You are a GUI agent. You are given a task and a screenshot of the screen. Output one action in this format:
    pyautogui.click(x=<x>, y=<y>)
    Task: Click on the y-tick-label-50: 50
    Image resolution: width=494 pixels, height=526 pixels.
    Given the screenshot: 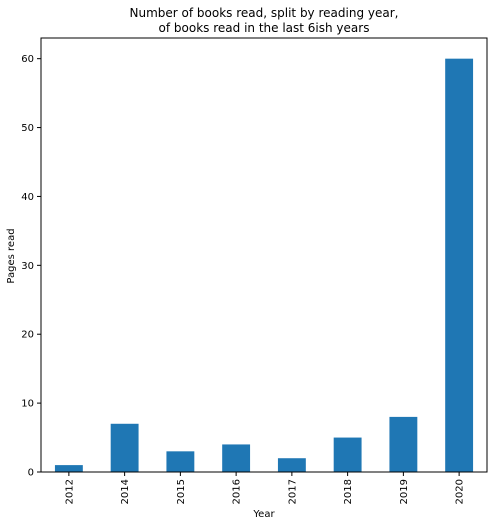 What is the action you would take?
    pyautogui.click(x=27, y=128)
    